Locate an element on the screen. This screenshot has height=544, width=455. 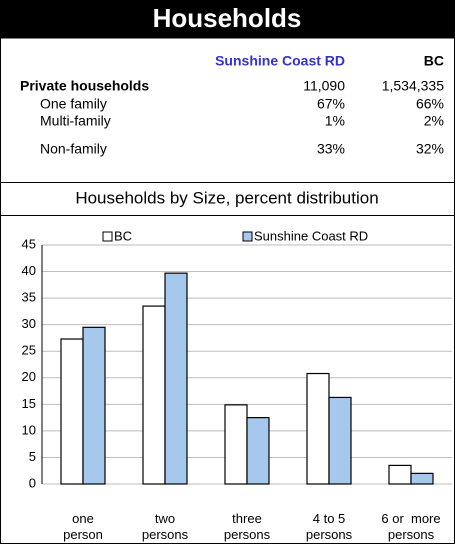
y-tick-label: 30 is located at coordinates (29, 323).